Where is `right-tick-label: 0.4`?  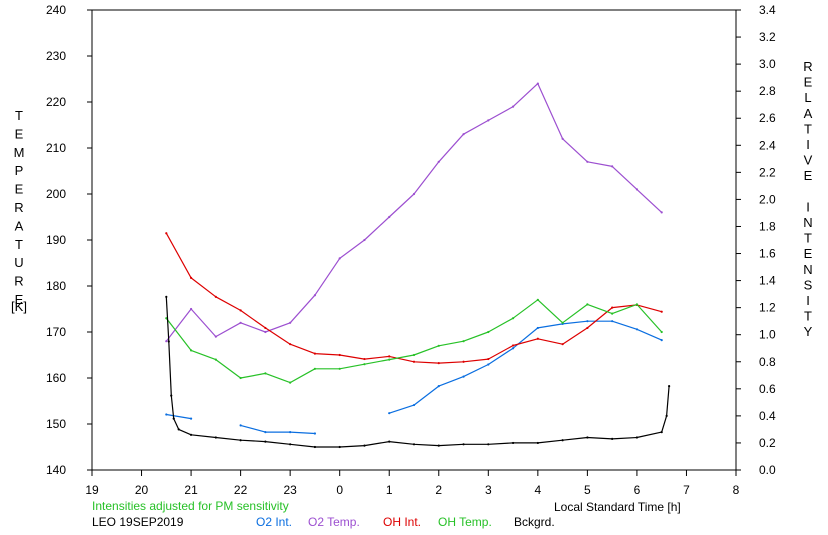
right-tick-label: 0.4 is located at coordinates (767, 416).